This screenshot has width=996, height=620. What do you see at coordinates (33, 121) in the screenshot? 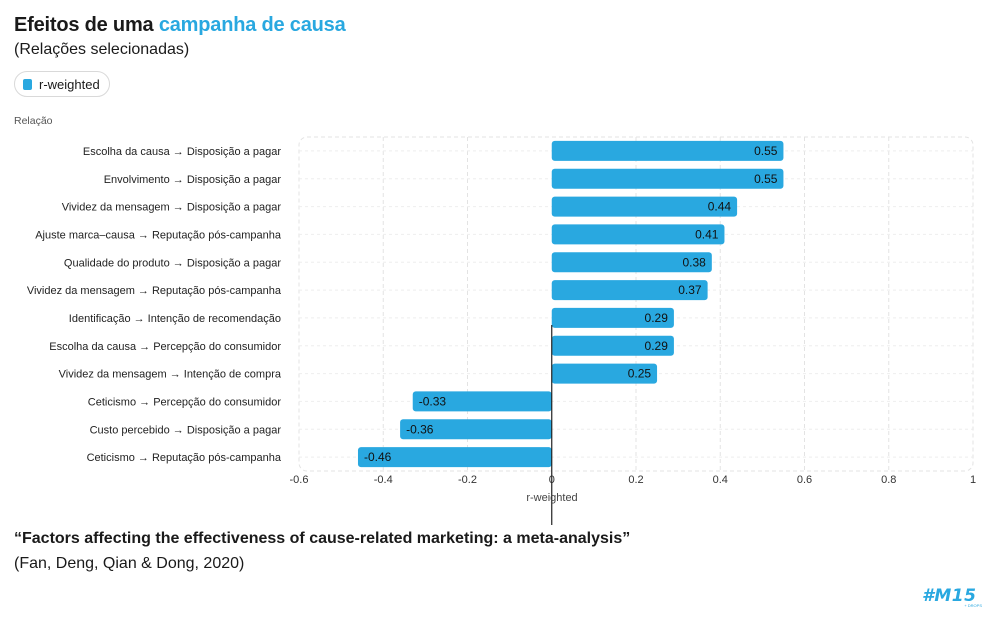
I see `y-axis-title: Relação` at bounding box center [33, 121].